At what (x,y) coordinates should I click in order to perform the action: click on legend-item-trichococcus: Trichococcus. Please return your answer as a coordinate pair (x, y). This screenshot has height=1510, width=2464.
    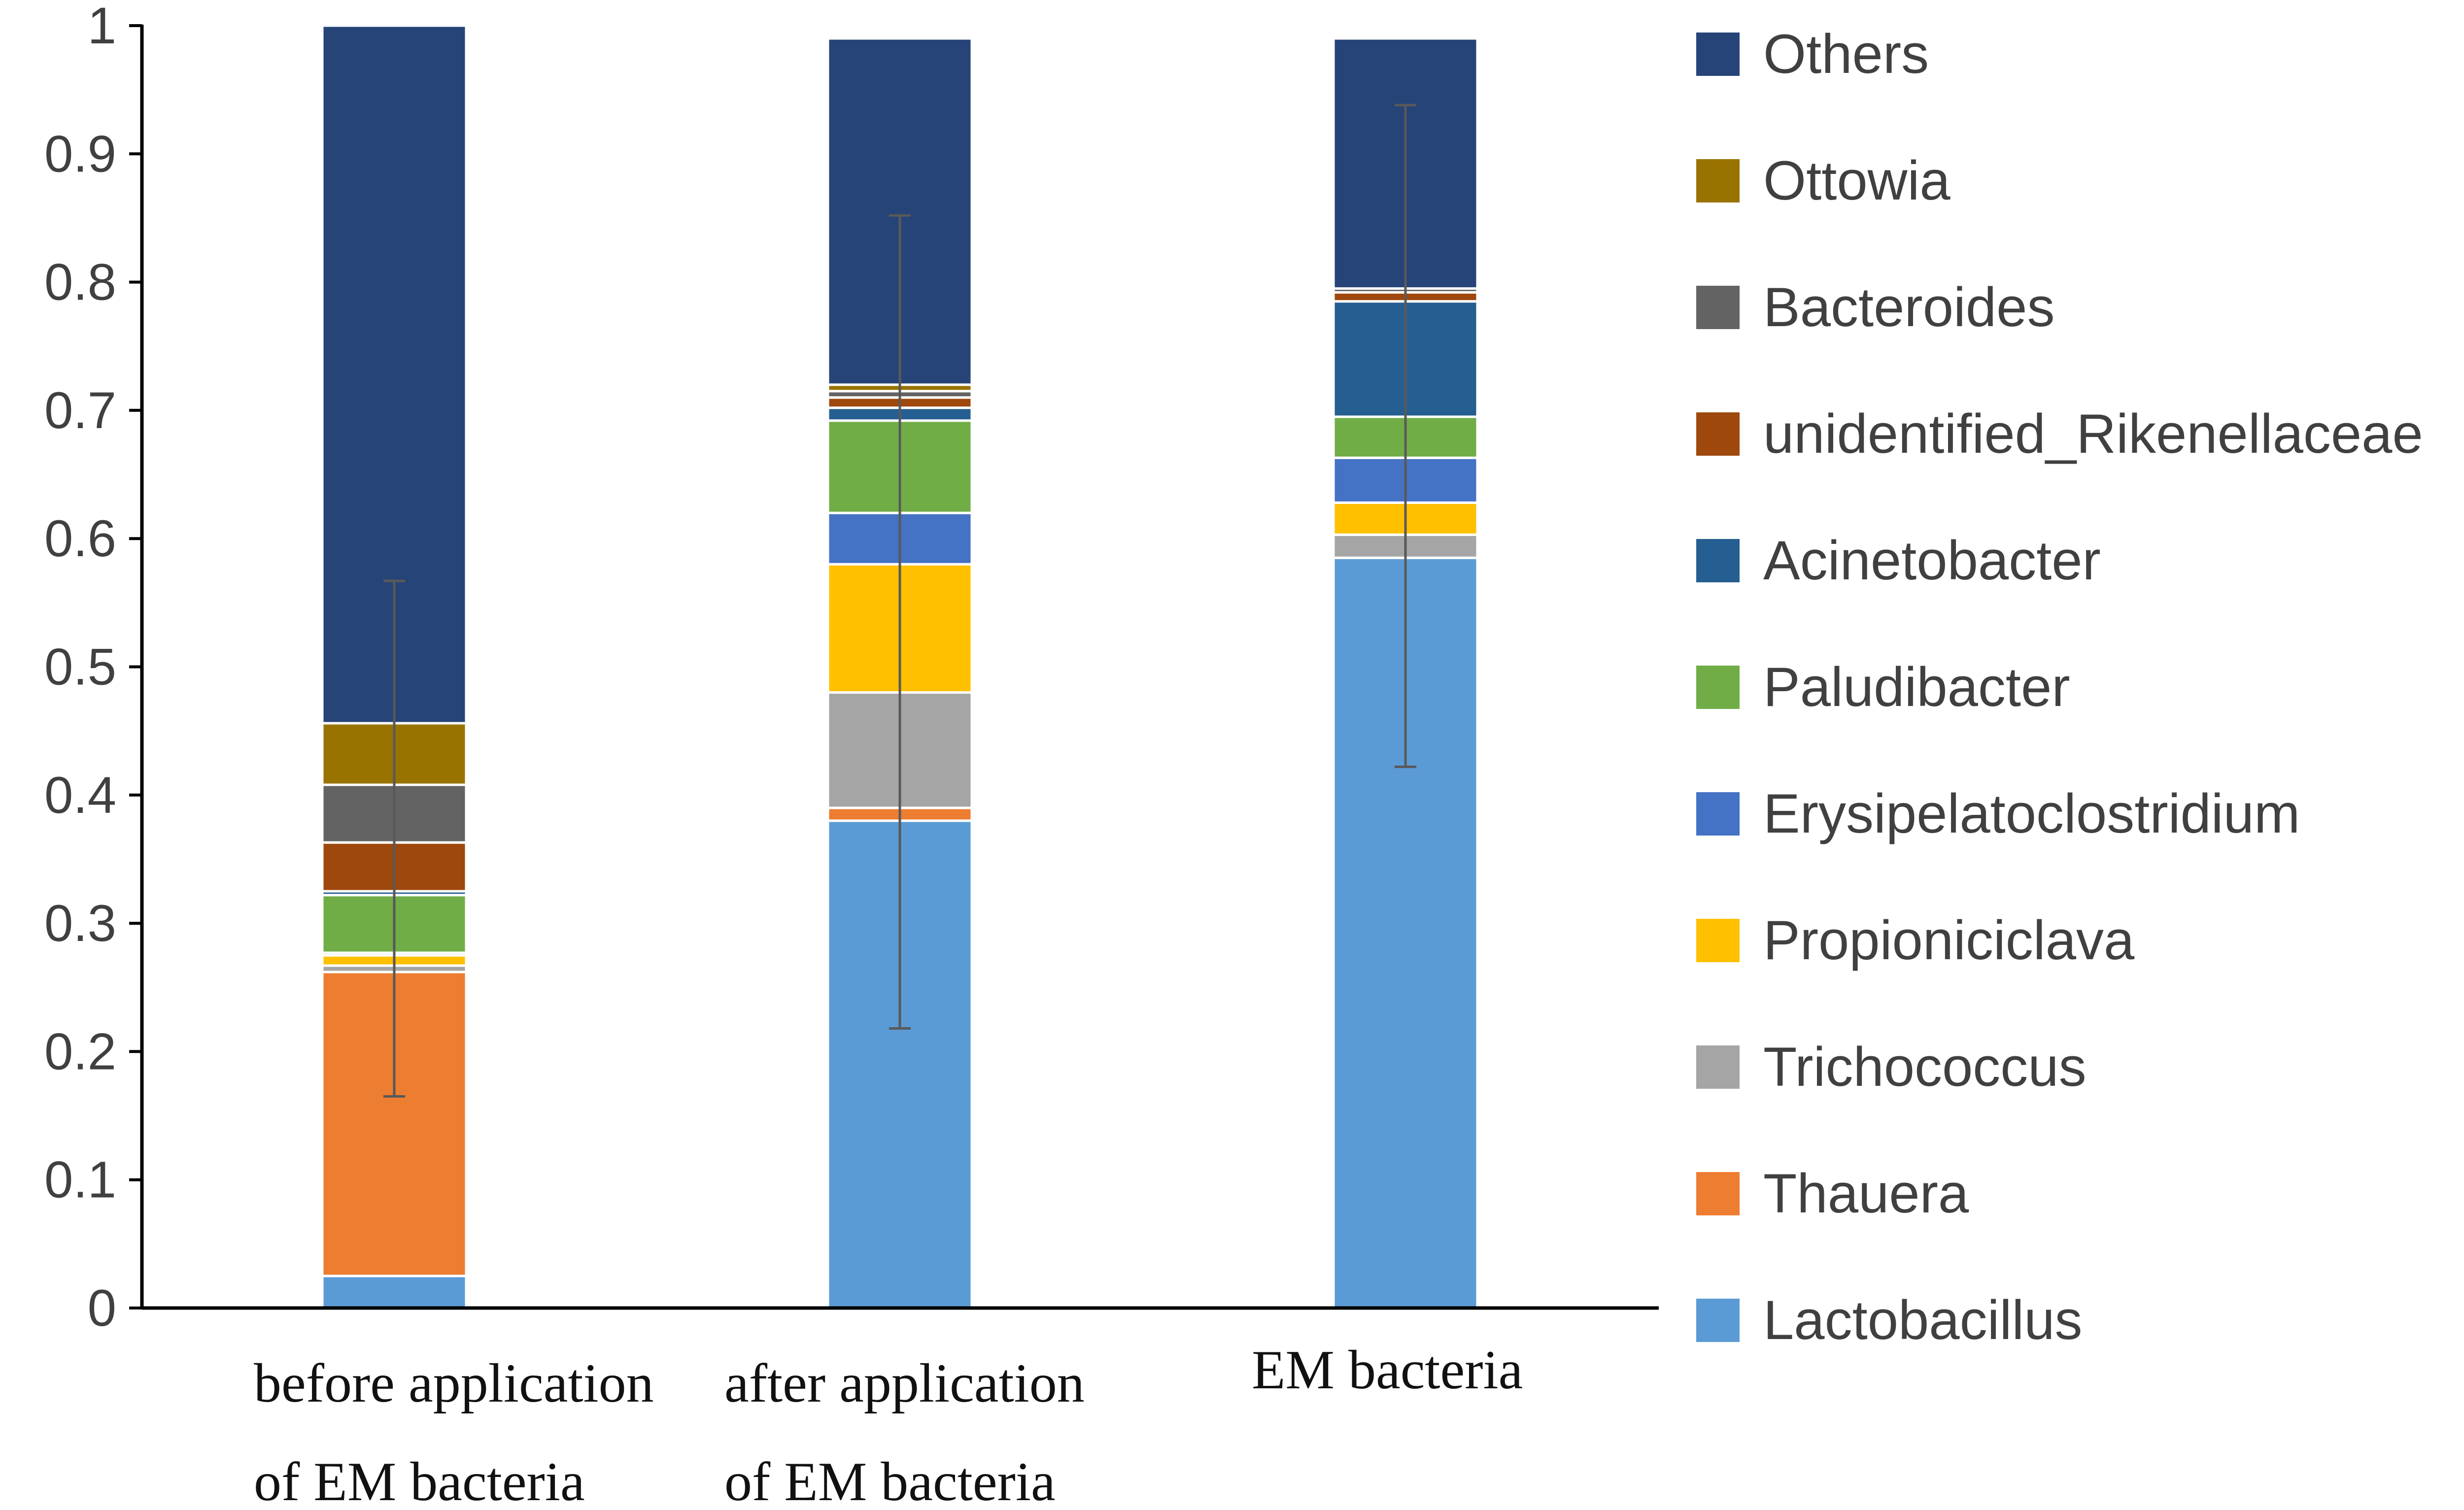
    Looking at the image, I should click on (1891, 1067).